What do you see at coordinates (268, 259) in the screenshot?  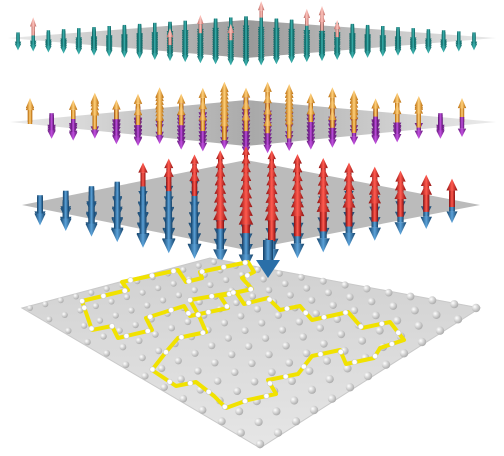 I see `down-arrow-to-lattice` at bounding box center [268, 259].